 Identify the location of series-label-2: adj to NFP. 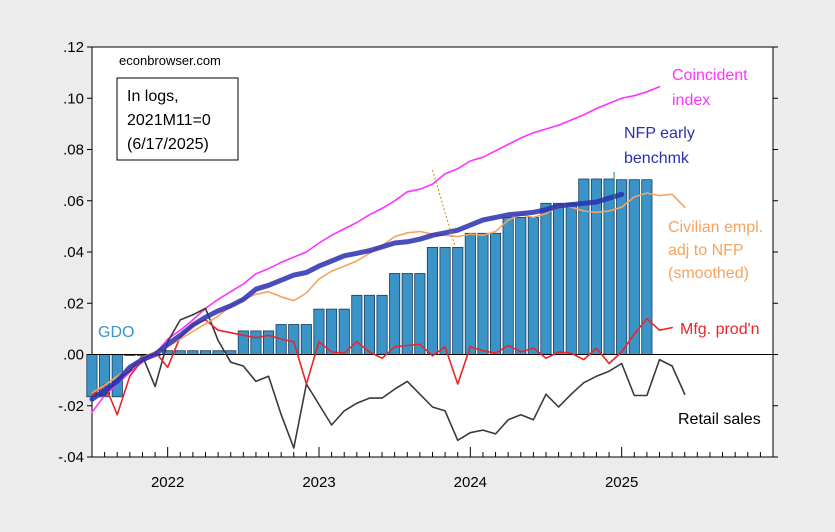
(706, 250).